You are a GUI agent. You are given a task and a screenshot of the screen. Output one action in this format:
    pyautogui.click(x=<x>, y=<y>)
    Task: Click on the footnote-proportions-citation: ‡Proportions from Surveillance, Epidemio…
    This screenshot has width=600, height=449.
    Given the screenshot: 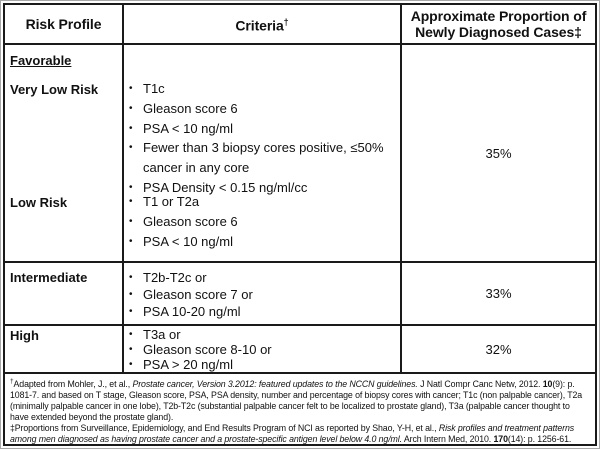 What is the action you would take?
    pyautogui.click(x=292, y=433)
    